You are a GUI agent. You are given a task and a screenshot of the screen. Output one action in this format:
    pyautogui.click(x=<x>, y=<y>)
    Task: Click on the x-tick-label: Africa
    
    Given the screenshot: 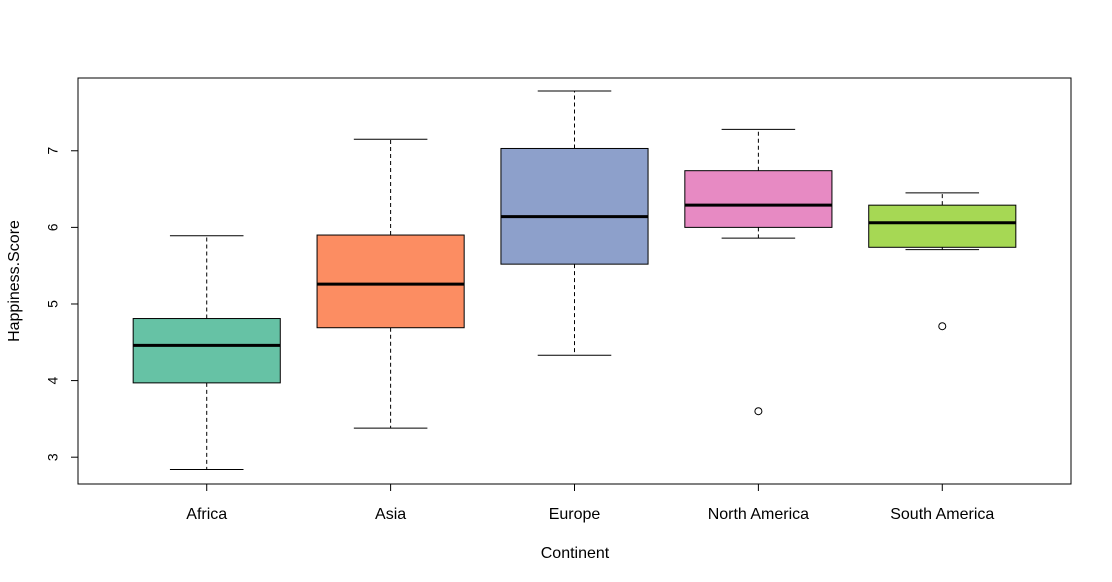 What is the action you would take?
    pyautogui.click(x=206, y=514)
    